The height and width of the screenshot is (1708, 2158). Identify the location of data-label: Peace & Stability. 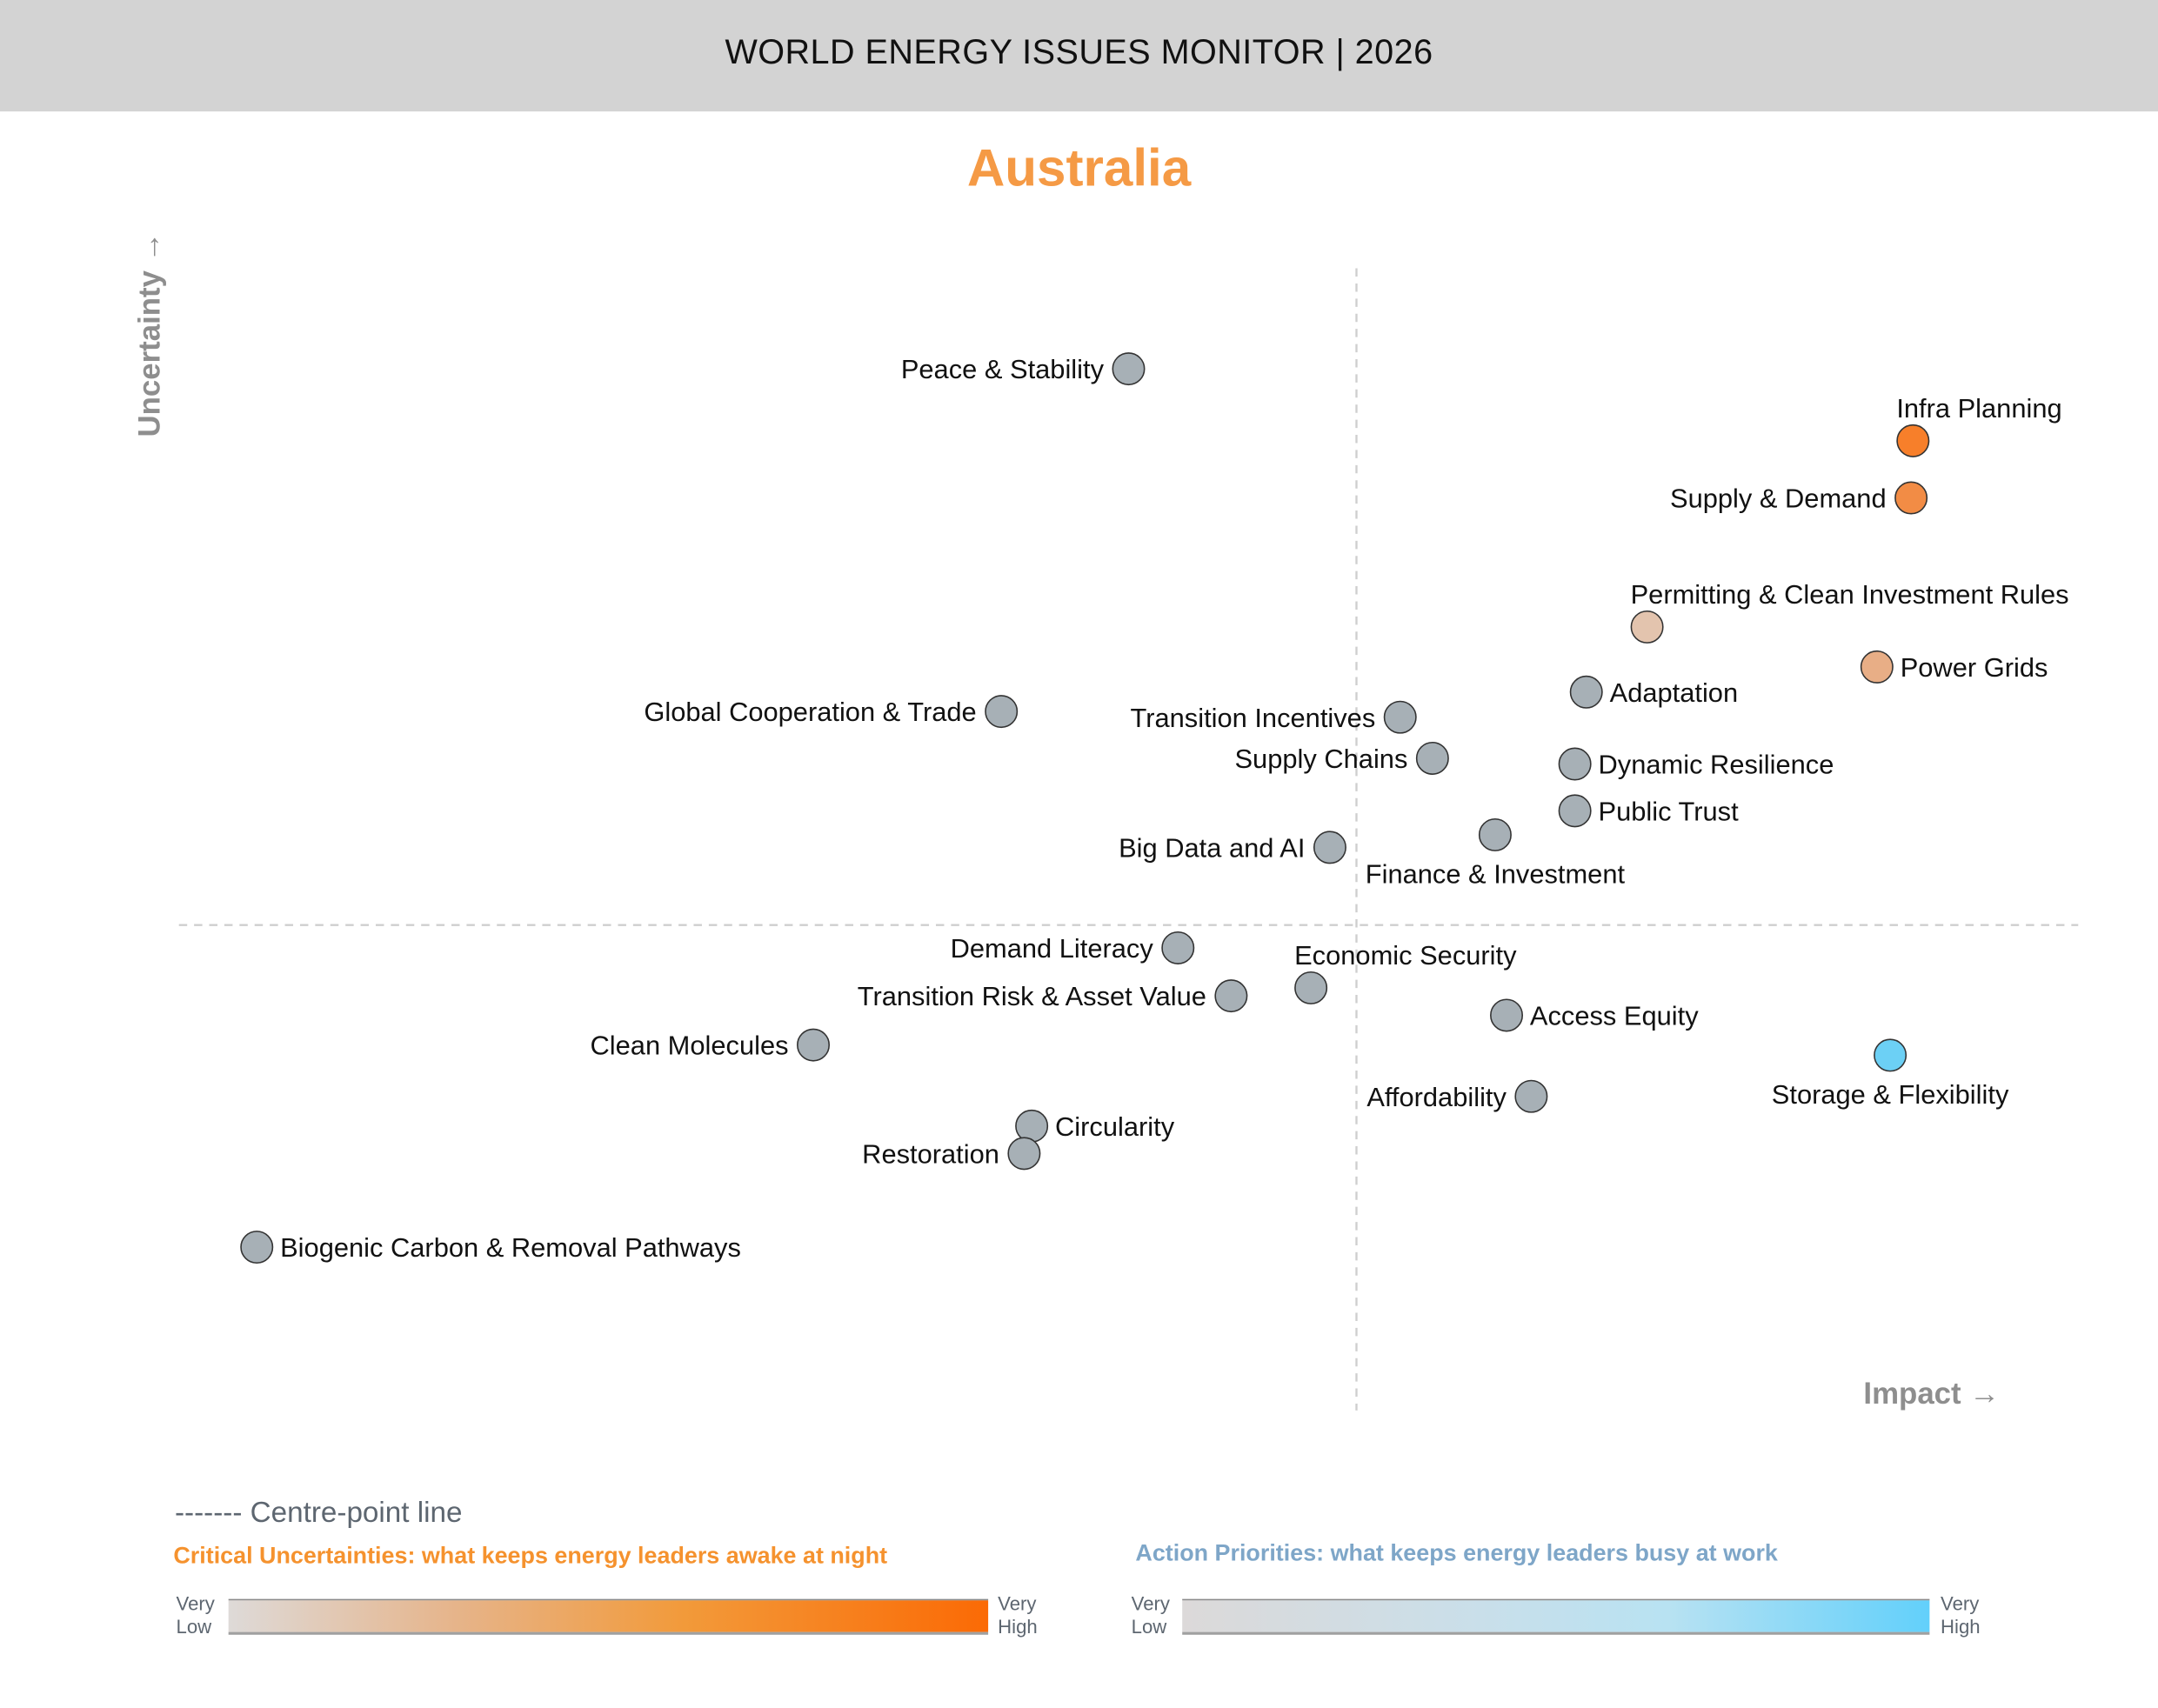
(1003, 369).